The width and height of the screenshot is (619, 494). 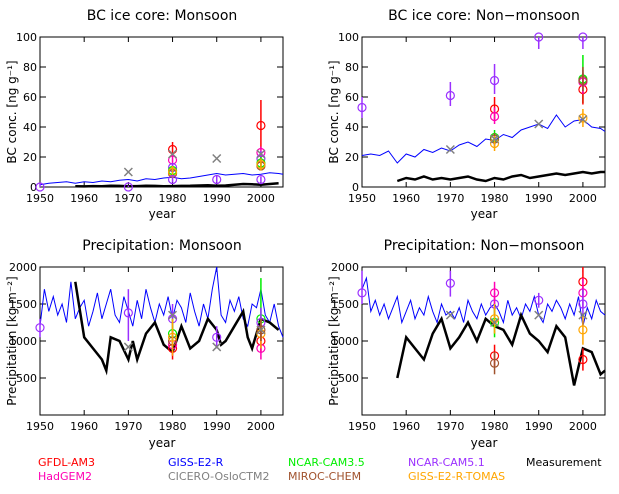 What do you see at coordinates (196, 462) in the screenshot?
I see `legend-giss: GISS-E2-R` at bounding box center [196, 462].